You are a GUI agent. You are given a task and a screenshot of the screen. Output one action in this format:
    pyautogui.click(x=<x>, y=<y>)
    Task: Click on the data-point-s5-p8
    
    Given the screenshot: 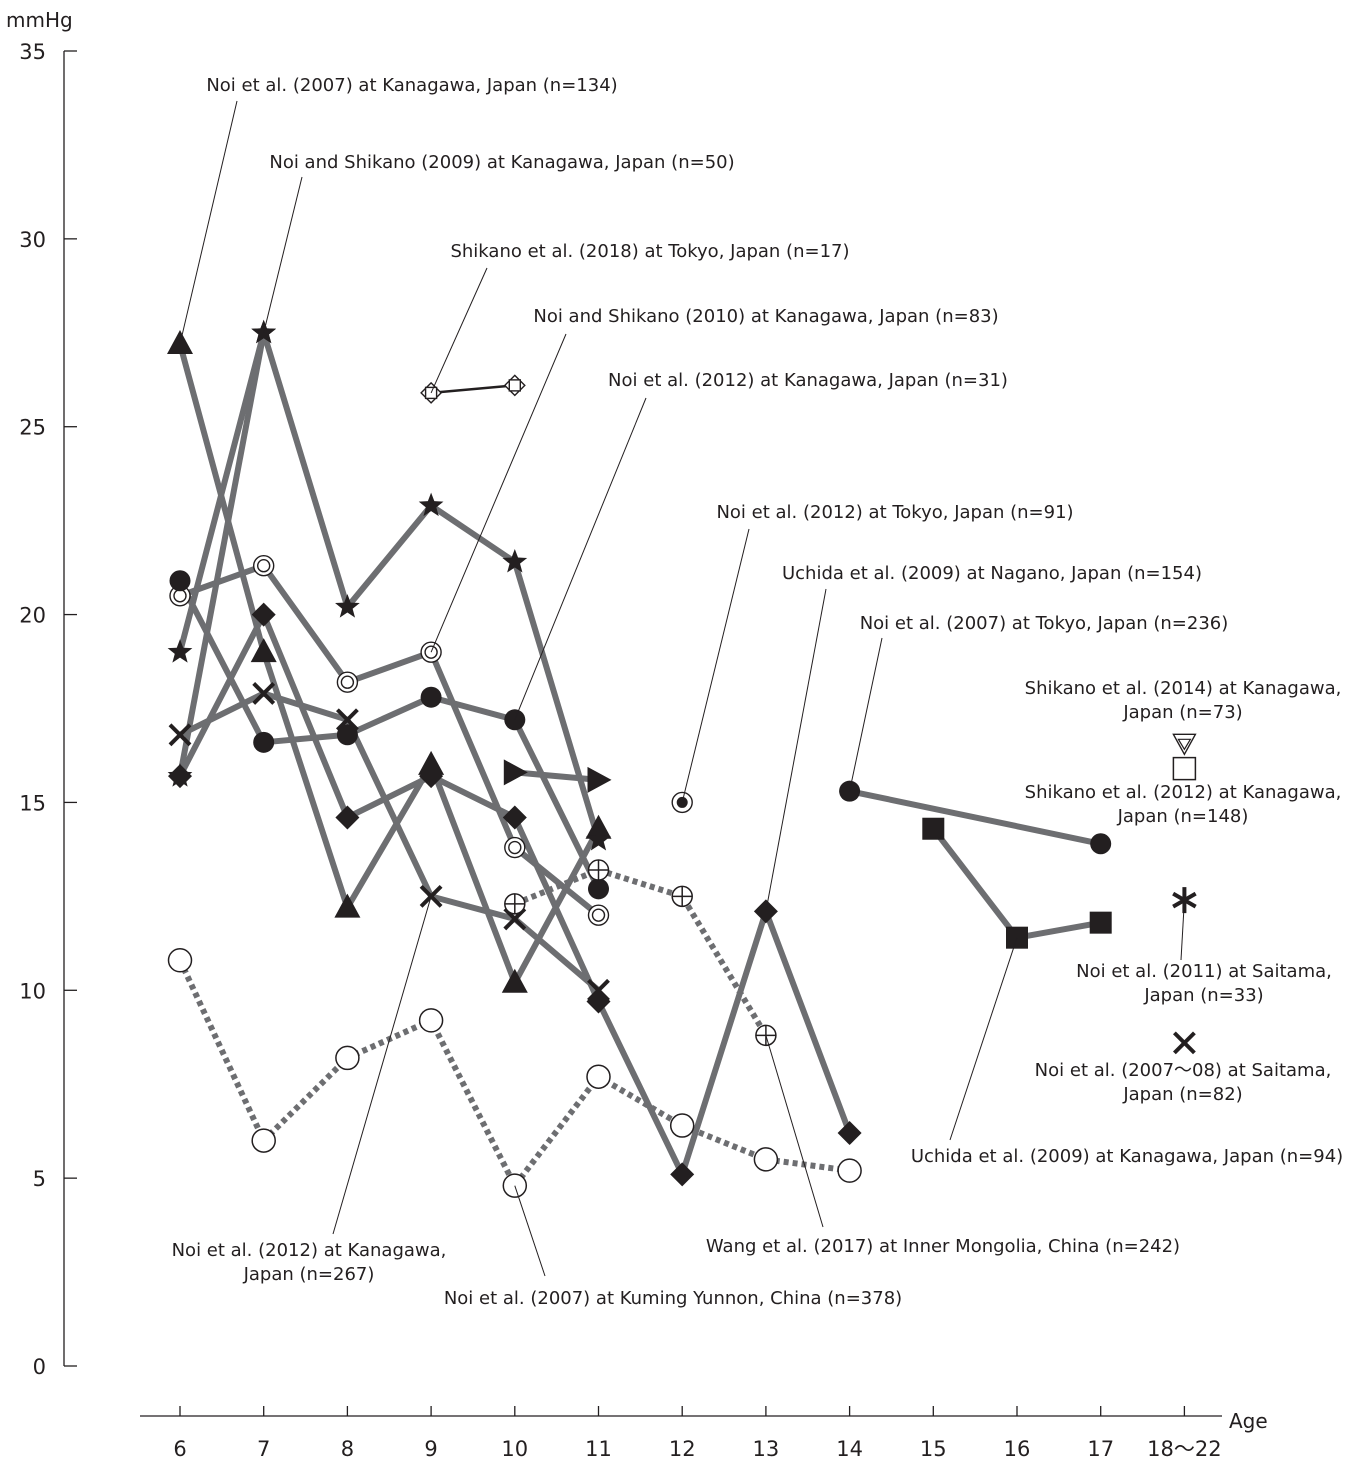 What is the action you would take?
    pyautogui.click(x=849, y=1133)
    